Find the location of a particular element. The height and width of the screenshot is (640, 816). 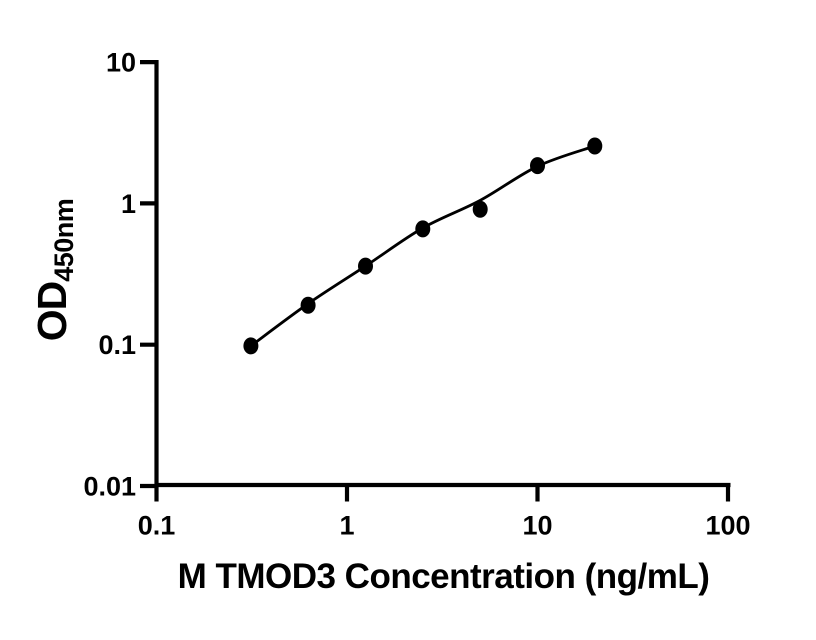

x-tick-label-0.1: 0.1 is located at coordinates (157, 526).